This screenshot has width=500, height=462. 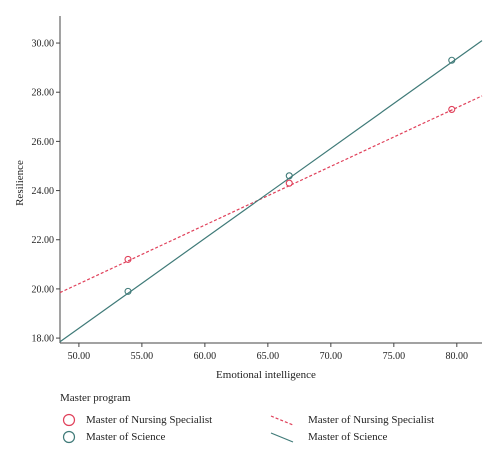 I want to click on x-tick-label: 55.00, so click(x=142, y=356).